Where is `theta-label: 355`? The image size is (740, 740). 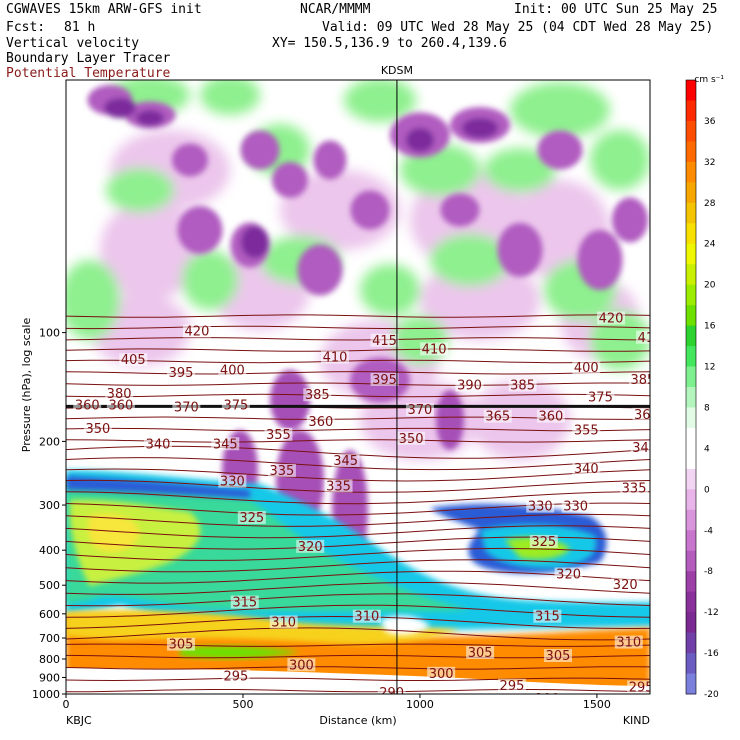 theta-label: 355 is located at coordinates (586, 431).